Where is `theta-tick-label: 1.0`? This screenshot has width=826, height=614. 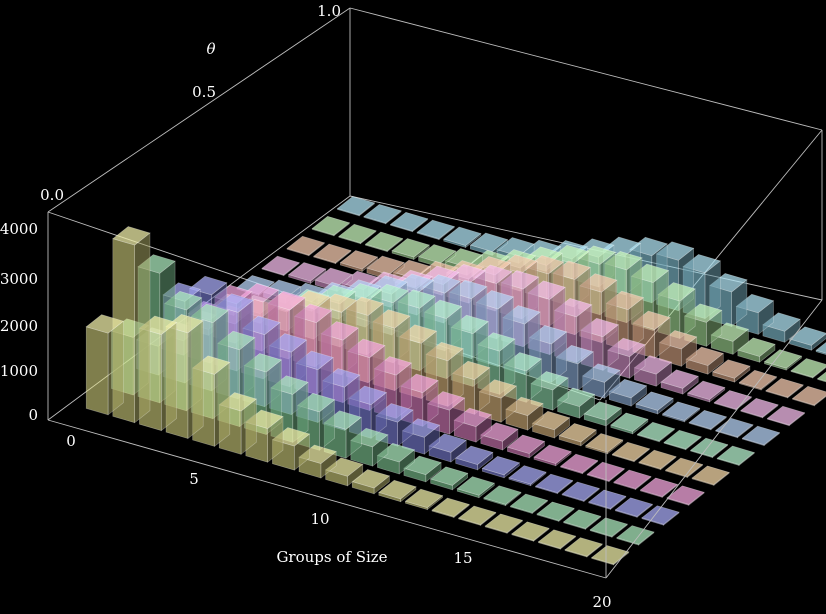
theta-tick-label: 1.0 is located at coordinates (329, 11).